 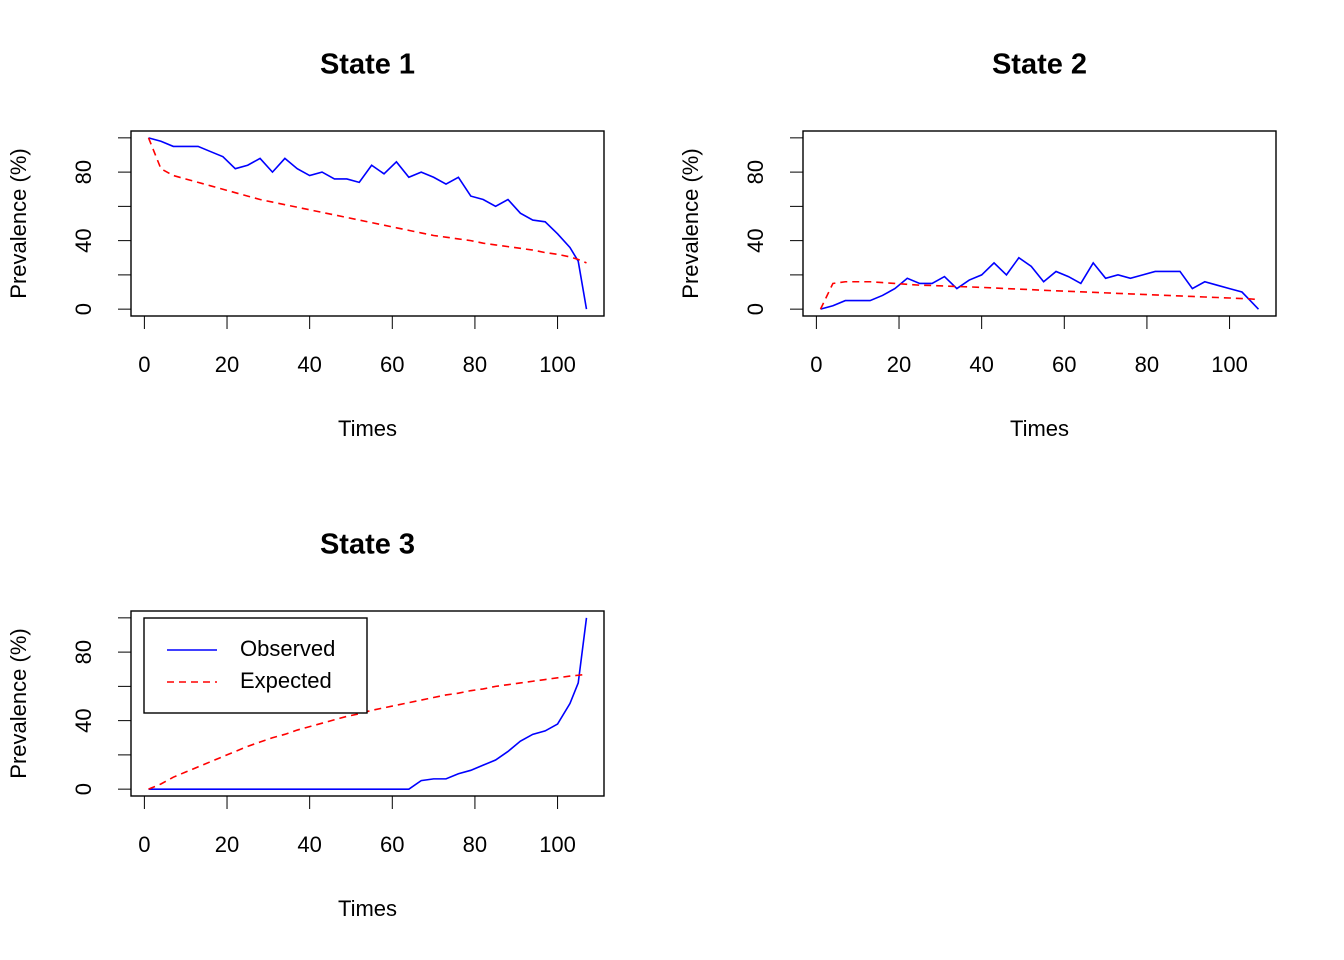 I want to click on legend-label: Expected, so click(x=286, y=680).